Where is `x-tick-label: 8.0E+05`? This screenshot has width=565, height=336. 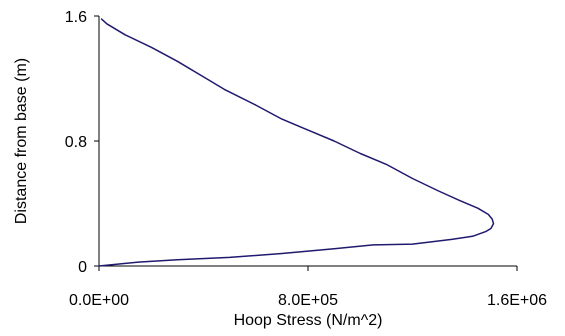
x-tick-label: 8.0E+05 is located at coordinates (308, 300).